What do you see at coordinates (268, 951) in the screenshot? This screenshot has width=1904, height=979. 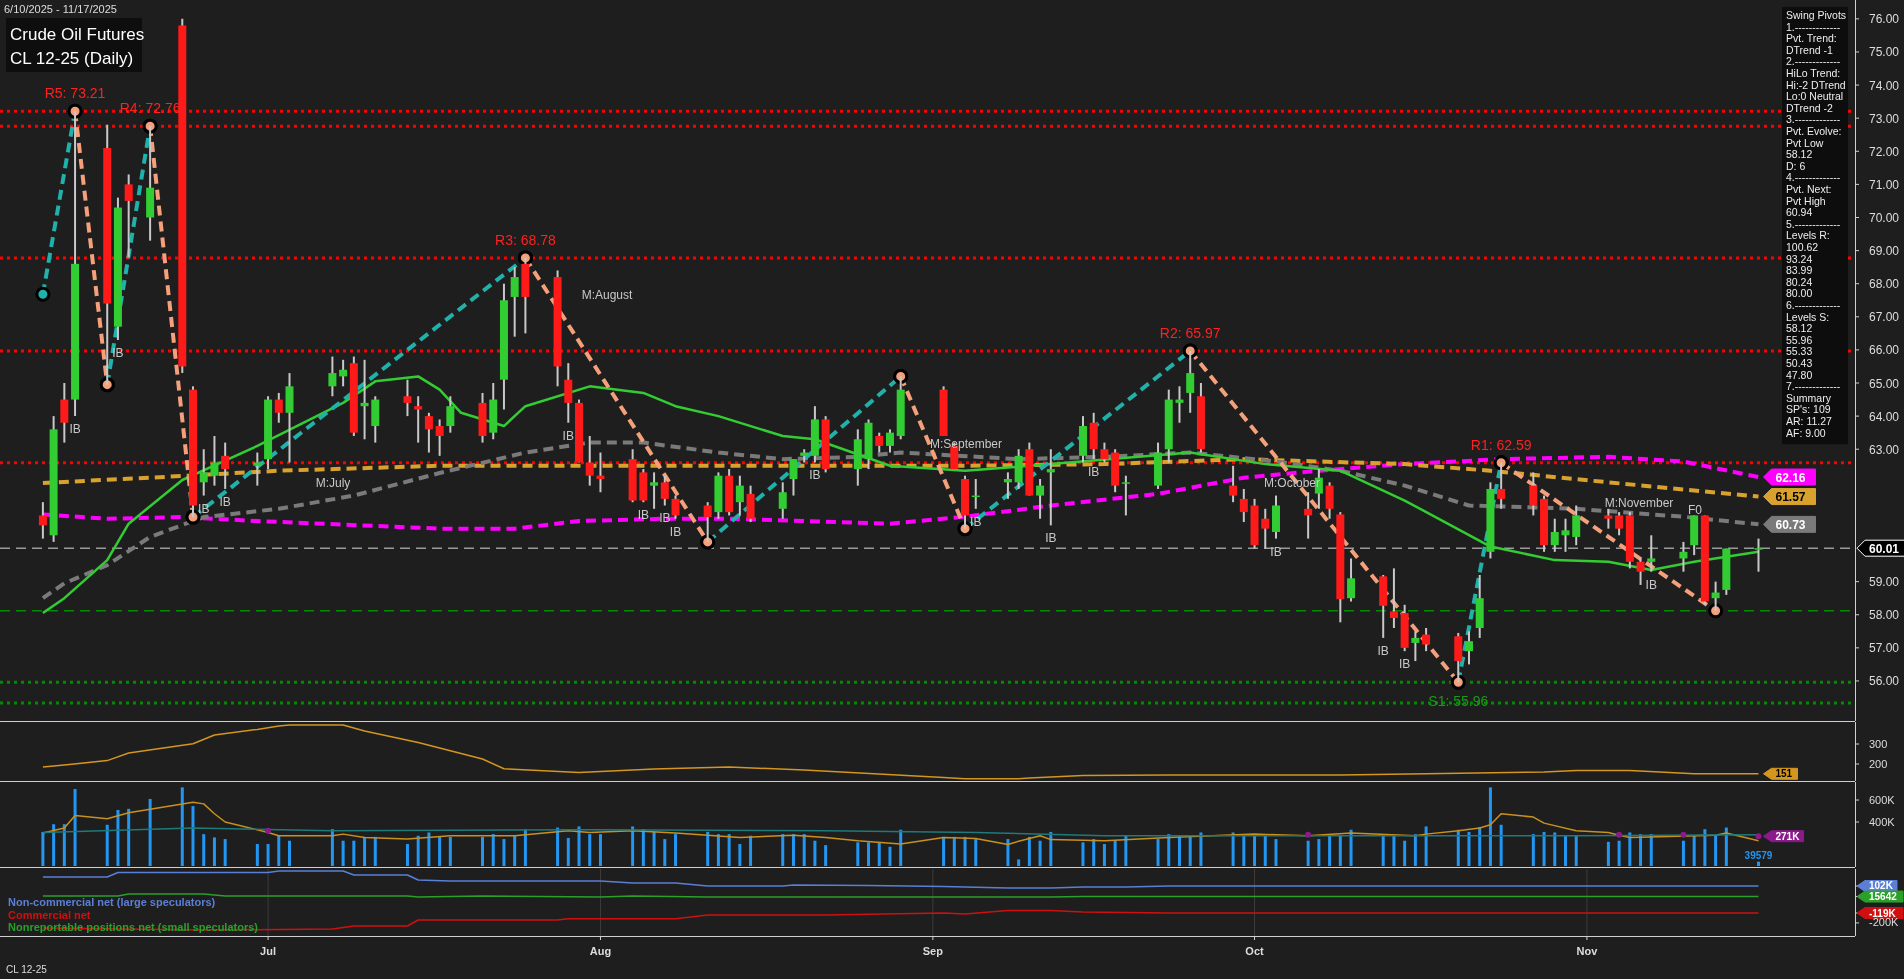 I see `x-tick-label: Jul` at bounding box center [268, 951].